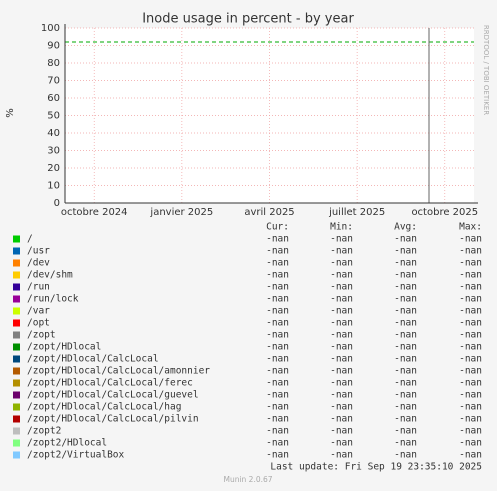 The image size is (497, 491). I want to click on y-tick-label: 0, so click(57, 203).